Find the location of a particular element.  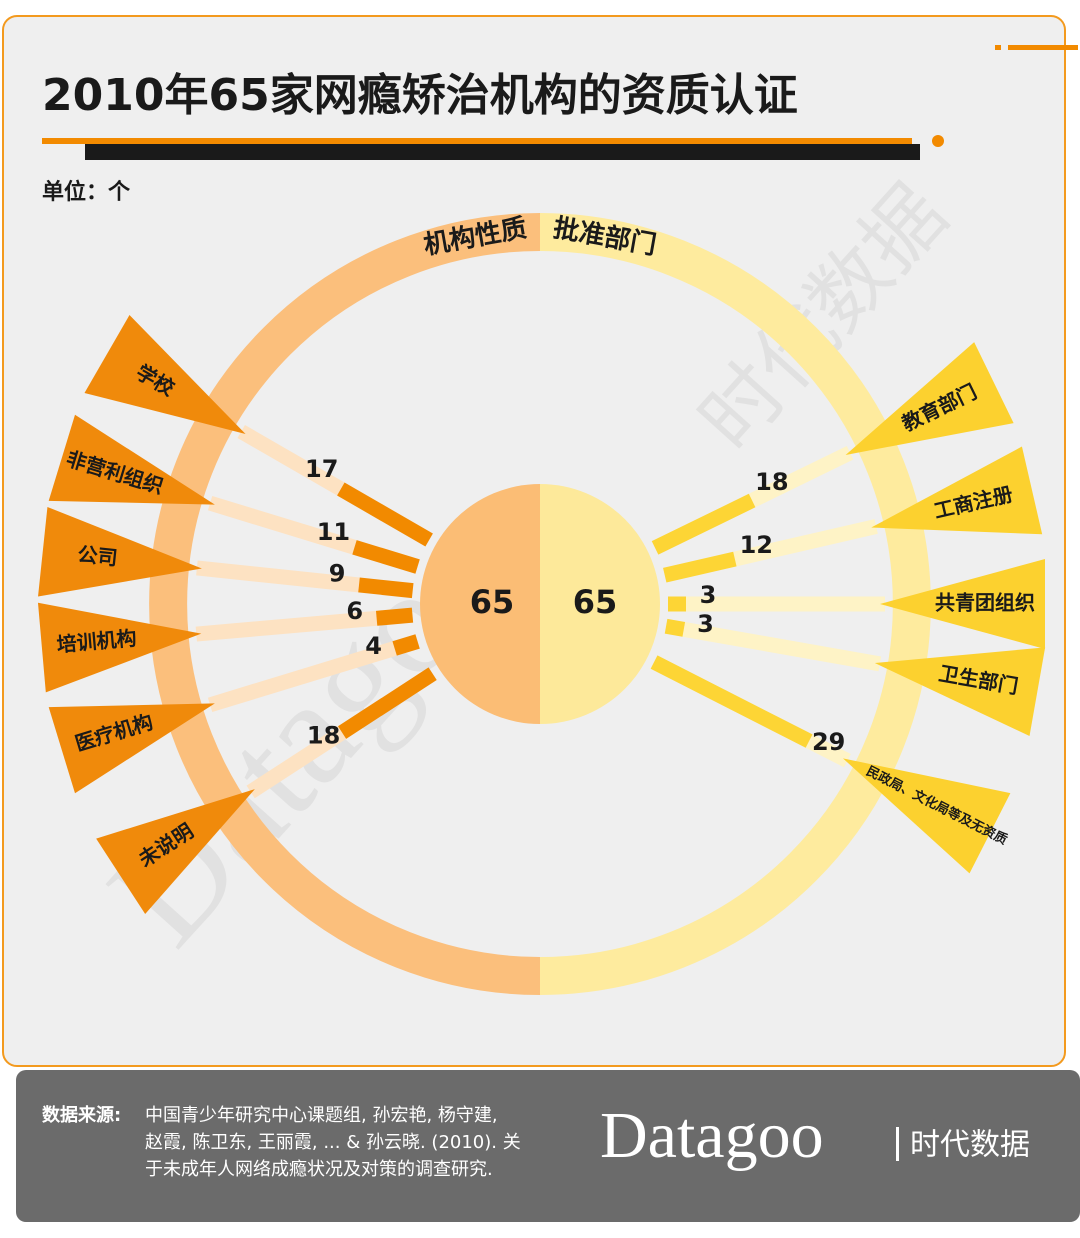

source-line: 中国青少年研究中心课题组, 孙宏艳, 杨守建, is located at coordinates (321, 1115).